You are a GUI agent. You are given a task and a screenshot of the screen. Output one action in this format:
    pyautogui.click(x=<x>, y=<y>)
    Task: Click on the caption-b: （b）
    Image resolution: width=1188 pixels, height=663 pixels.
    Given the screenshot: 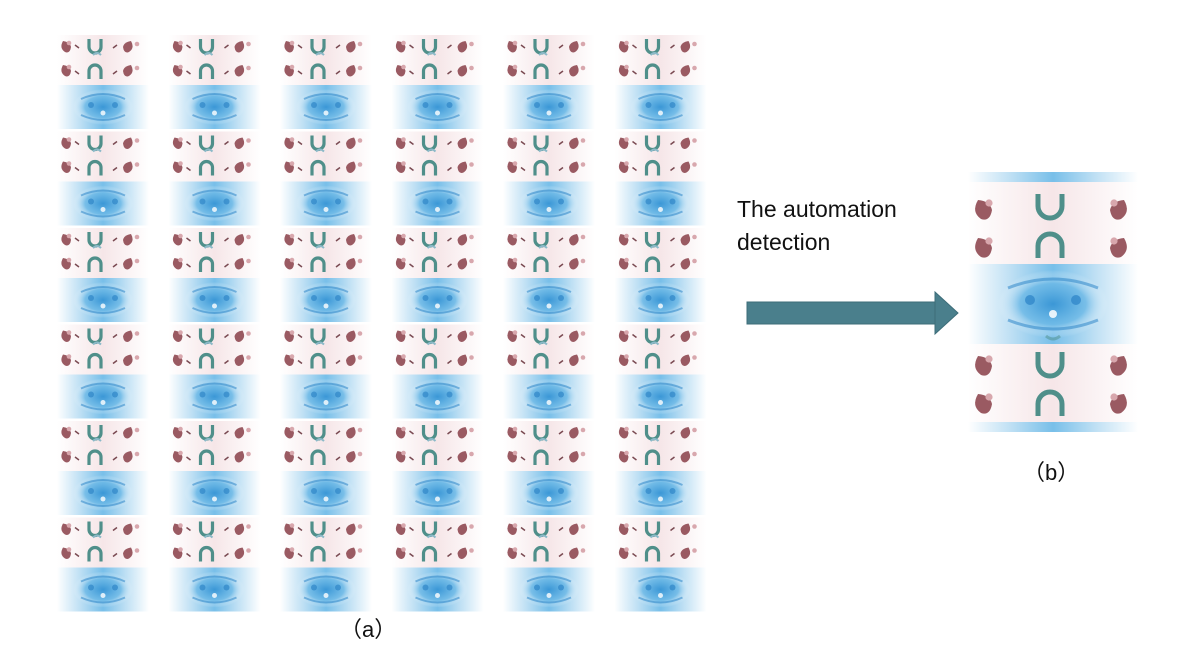 What is the action you would take?
    pyautogui.click(x=1051, y=472)
    